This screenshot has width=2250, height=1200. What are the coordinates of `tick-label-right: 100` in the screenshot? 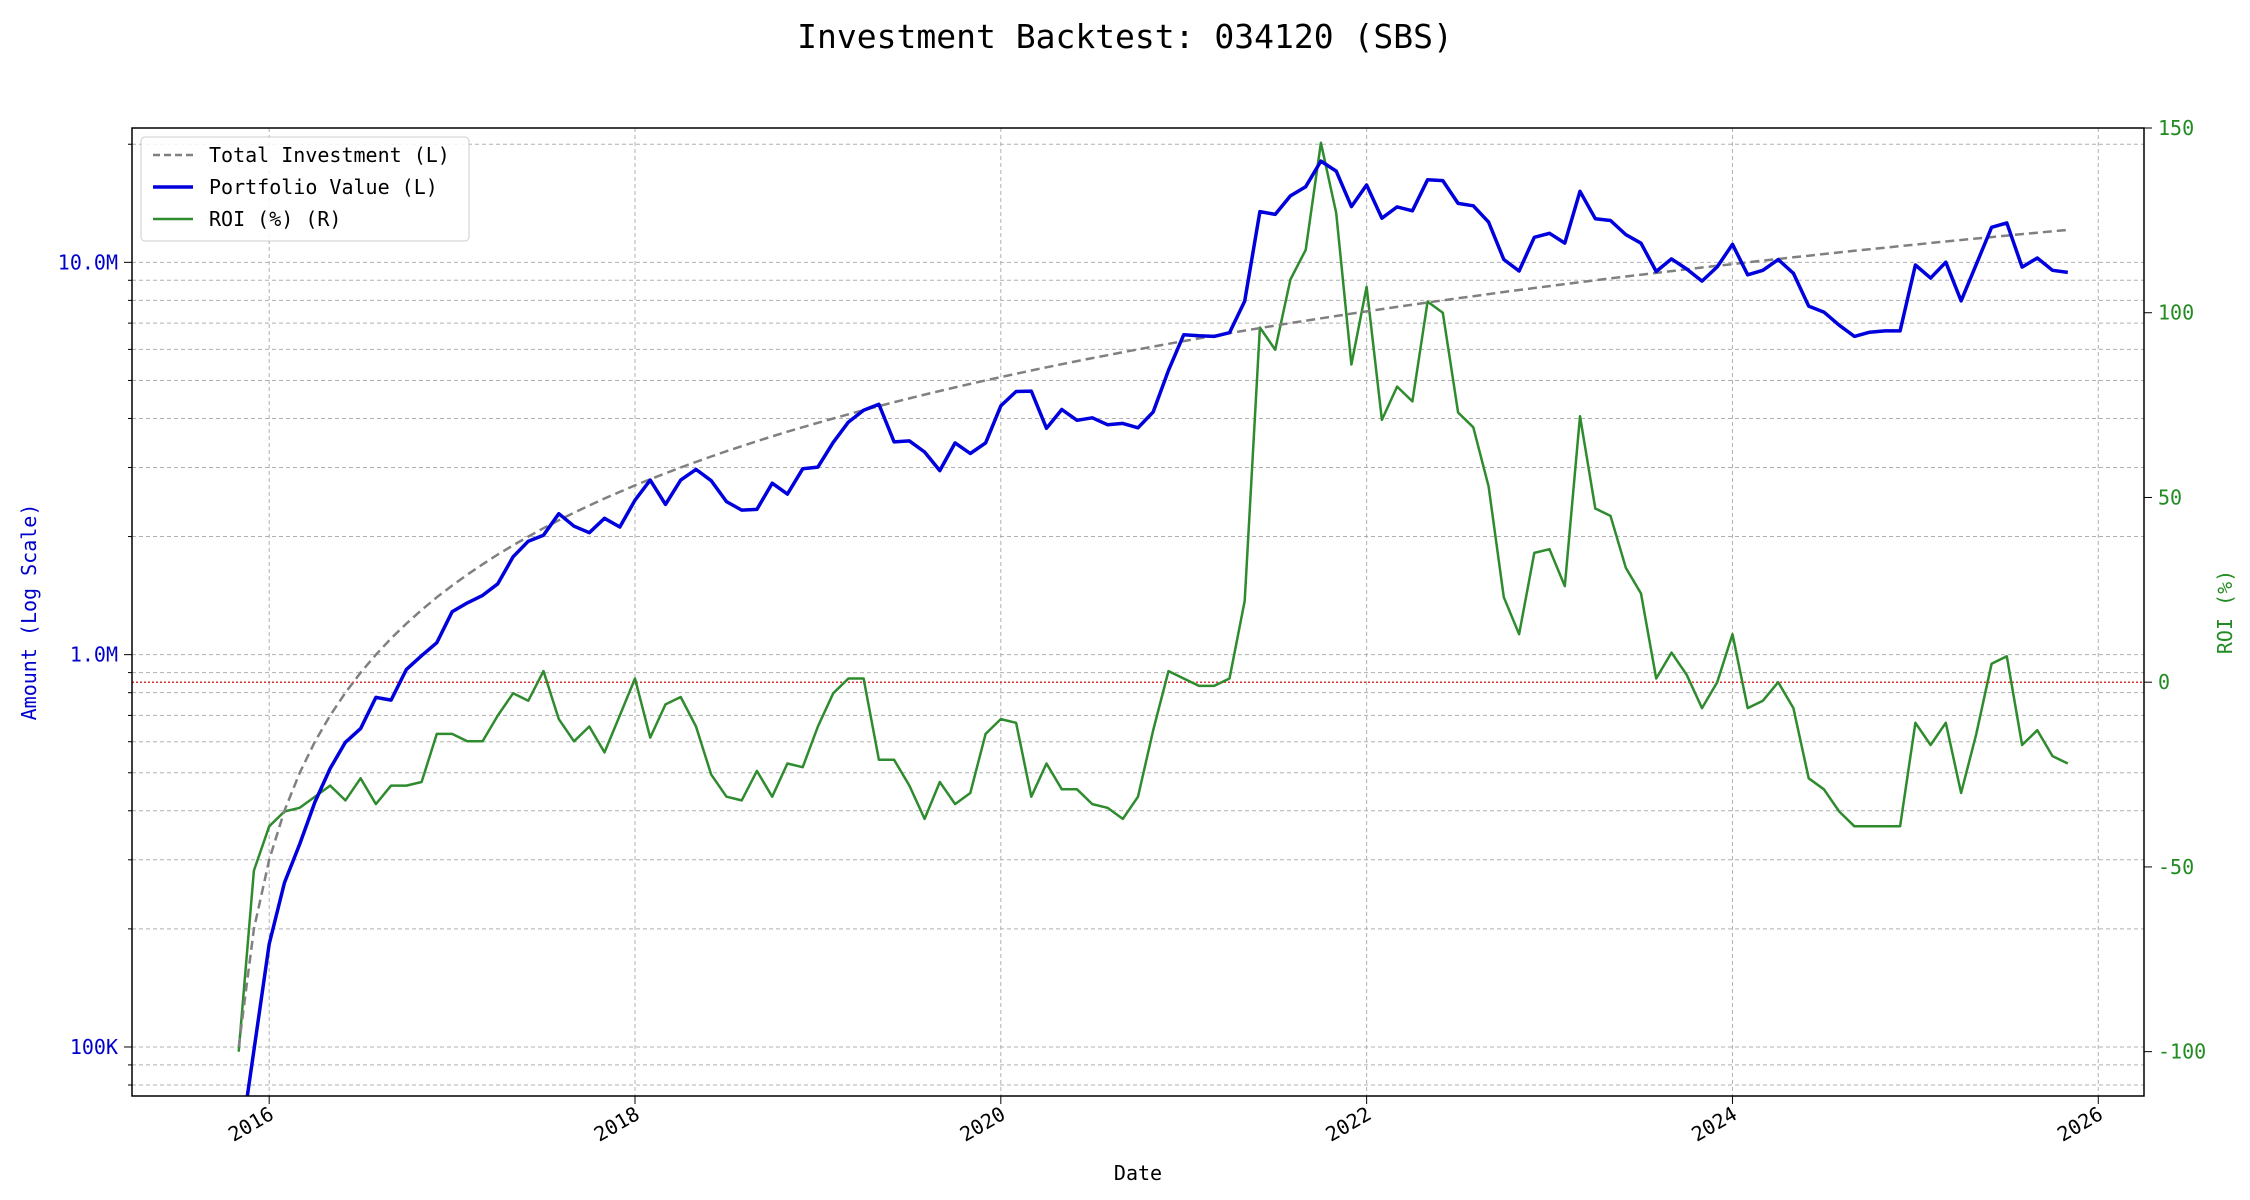 It's located at (2176, 313).